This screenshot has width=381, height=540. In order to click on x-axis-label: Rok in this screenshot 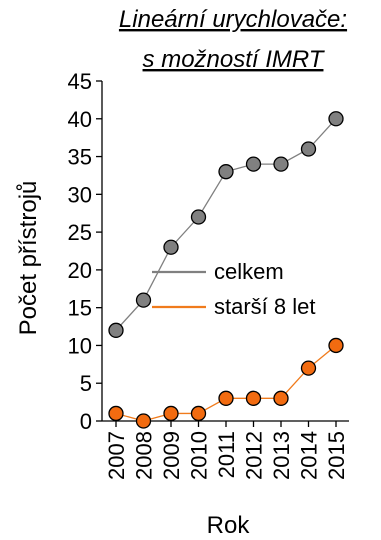, I will do `click(229, 525)`.